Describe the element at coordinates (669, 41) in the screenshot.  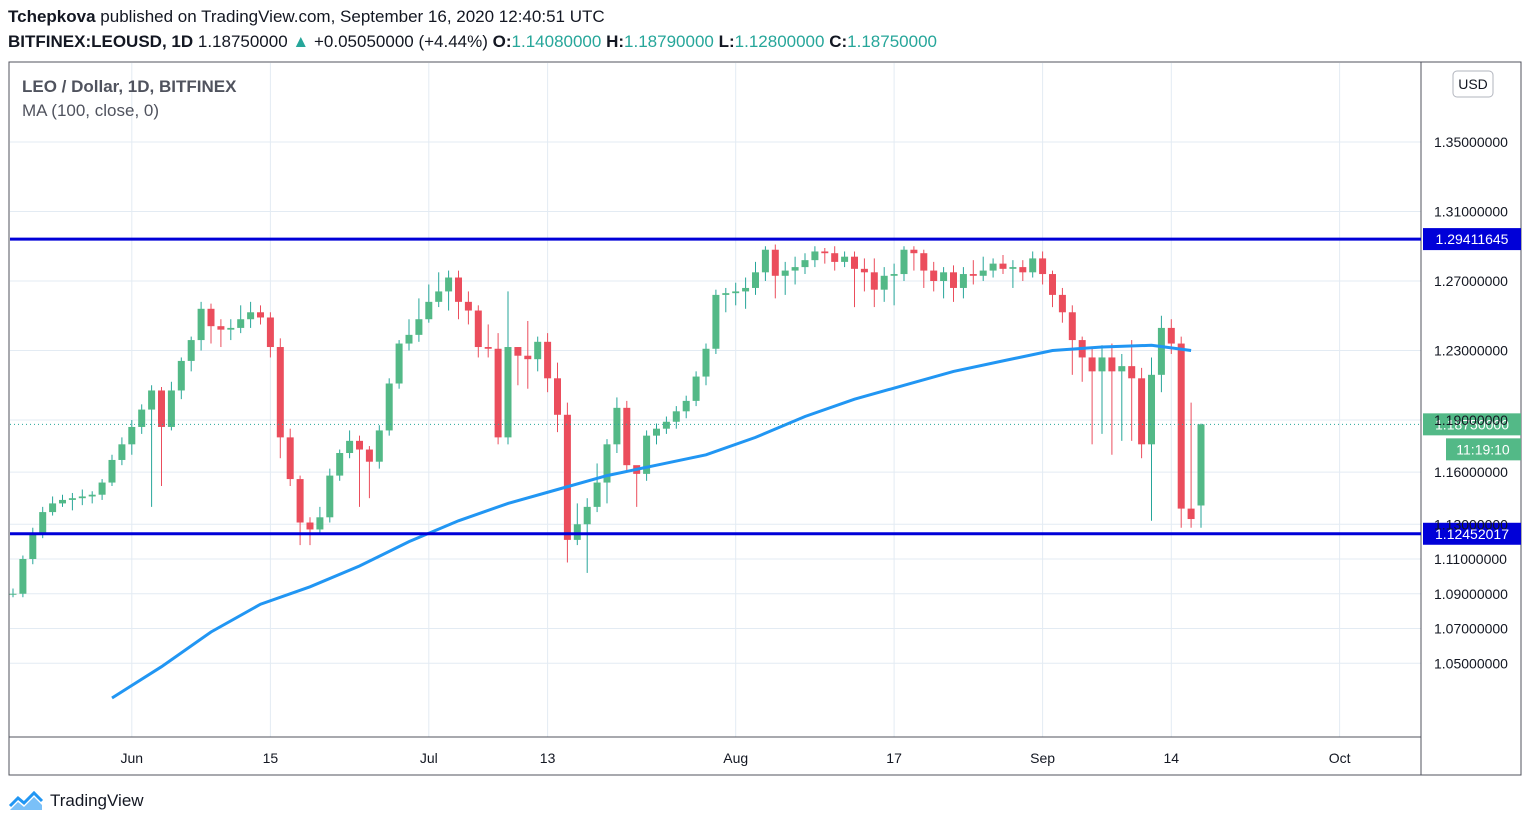
I see `high-value: 1.18790000` at that location.